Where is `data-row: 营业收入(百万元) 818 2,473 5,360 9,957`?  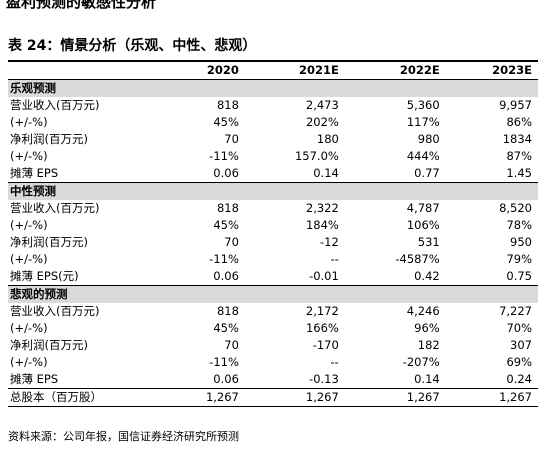 data-row: 营业收入(百万元) 818 2,473 5,360 9,957 is located at coordinates (273, 105).